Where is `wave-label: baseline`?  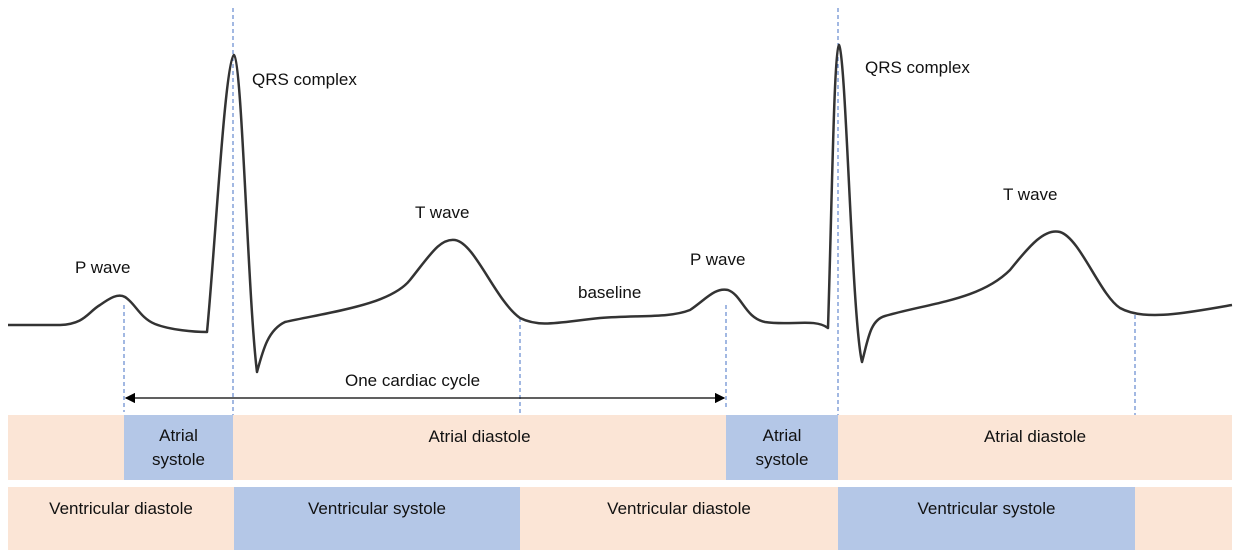
wave-label: baseline is located at coordinates (610, 292).